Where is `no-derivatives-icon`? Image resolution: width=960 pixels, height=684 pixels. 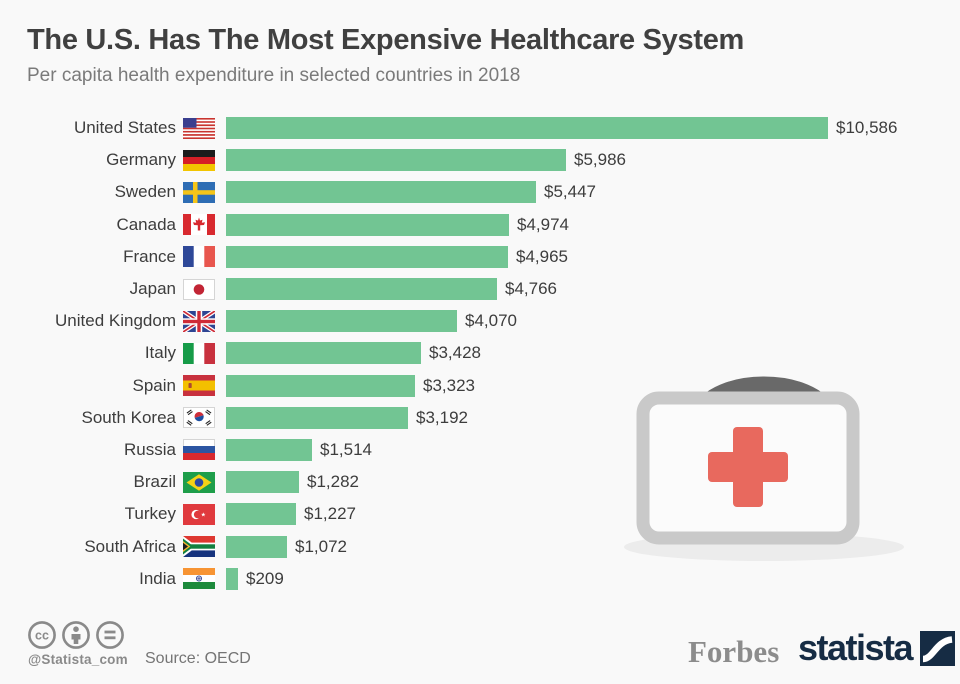
no-derivatives-icon is located at coordinates (110, 635).